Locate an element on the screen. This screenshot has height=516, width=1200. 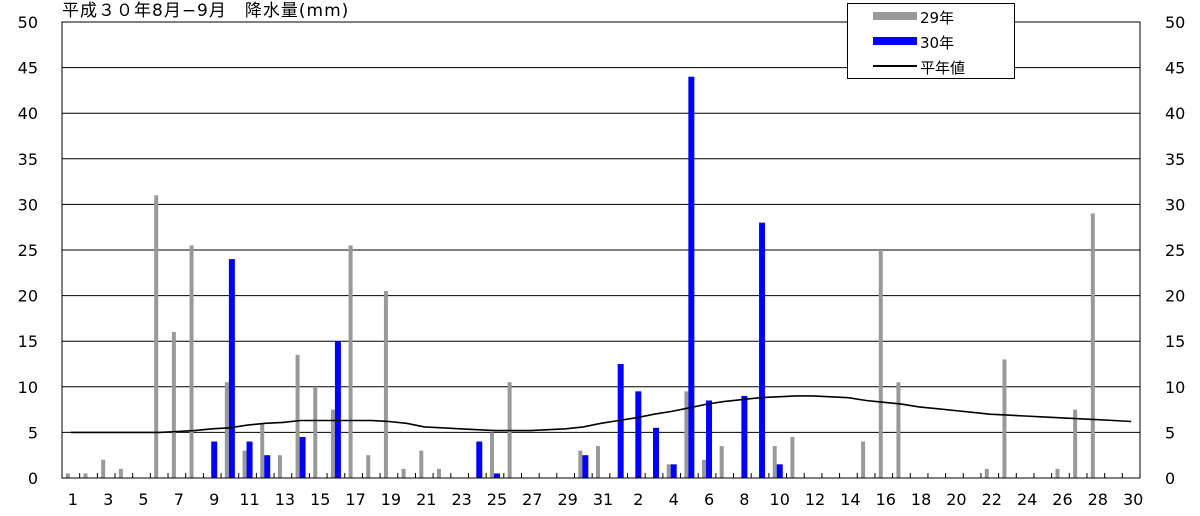
x-tick-label: 21 is located at coordinates (426, 499).